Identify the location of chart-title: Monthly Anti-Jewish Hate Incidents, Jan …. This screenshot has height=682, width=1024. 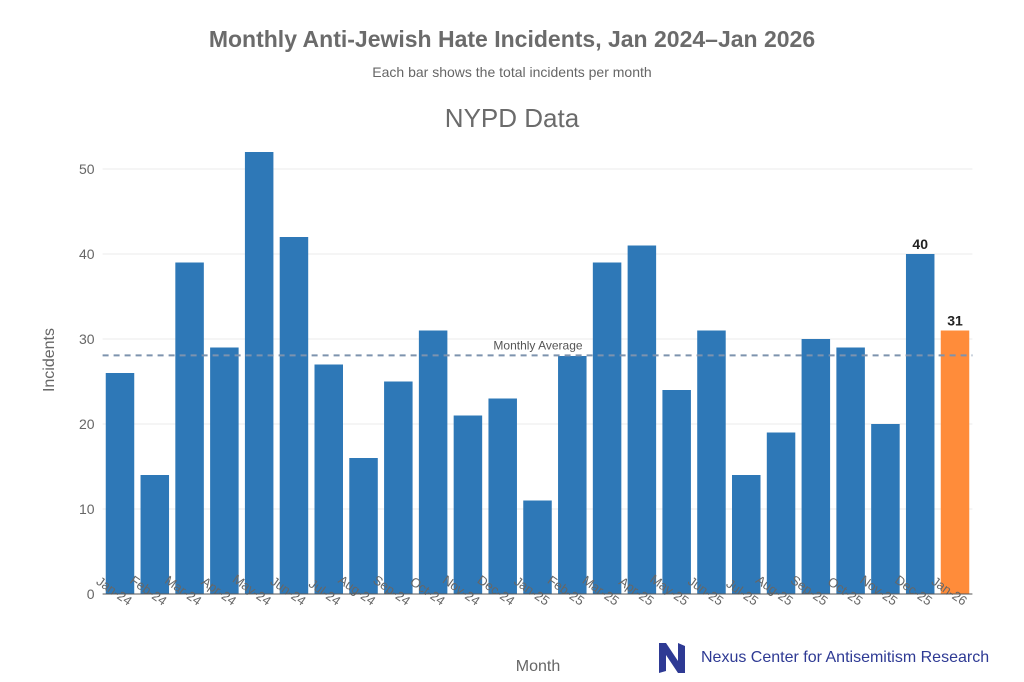
(512, 39).